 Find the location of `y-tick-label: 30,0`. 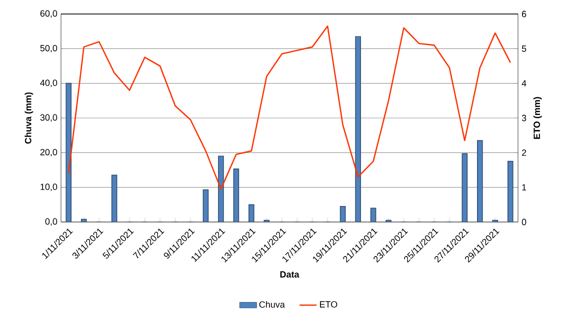

y-tick-label: 30,0 is located at coordinates (49, 118).